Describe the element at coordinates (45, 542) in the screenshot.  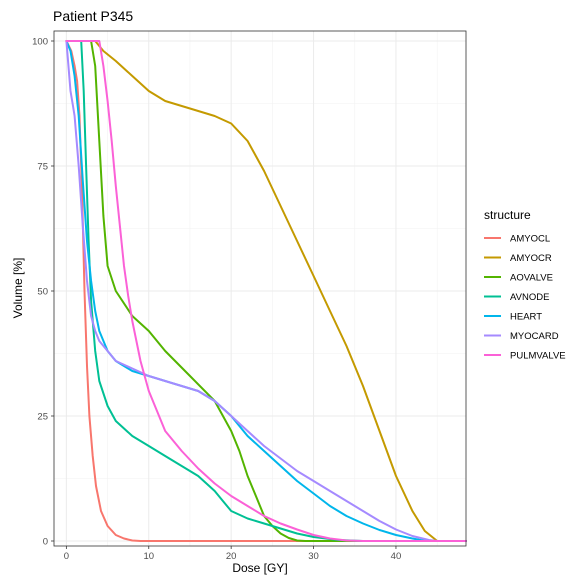
I see `y-tick-label: 0` at that location.